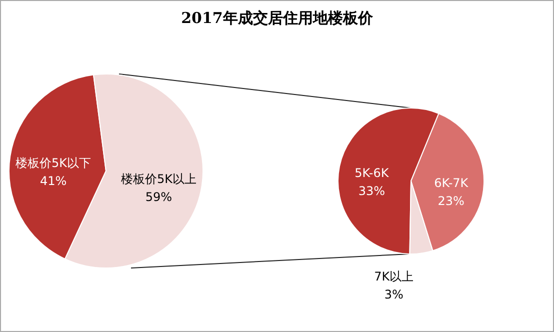  Describe the element at coordinates (54, 163) in the screenshot. I see `slice-label: 楼板价5K以下` at that location.